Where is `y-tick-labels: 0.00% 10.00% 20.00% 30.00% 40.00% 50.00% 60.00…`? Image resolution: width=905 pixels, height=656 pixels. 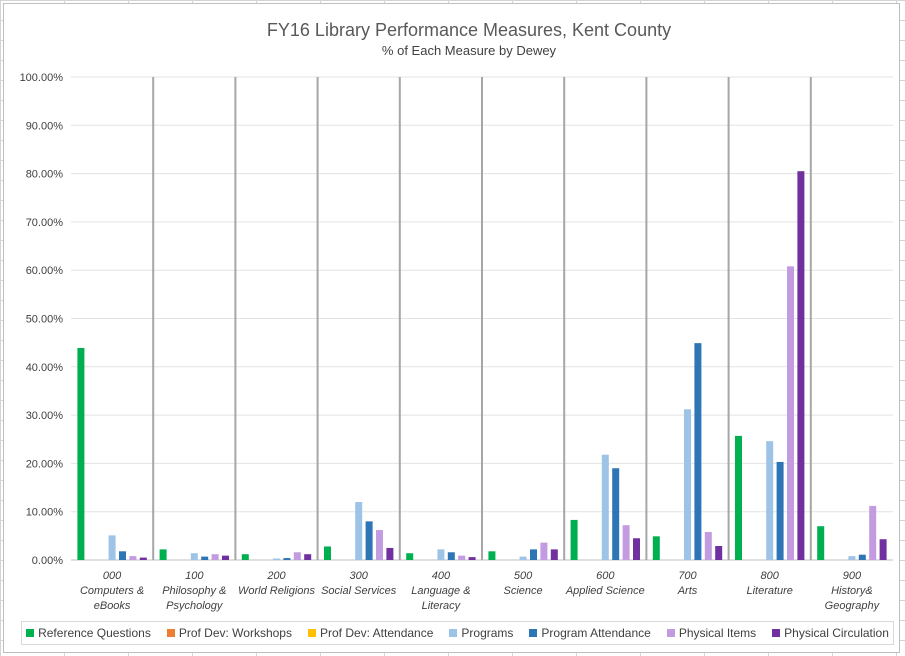
y-tick-labels: 0.00% 10.00% 20.00% 30.00% 40.00% 50.00% 60.00… is located at coordinates (42, 319).